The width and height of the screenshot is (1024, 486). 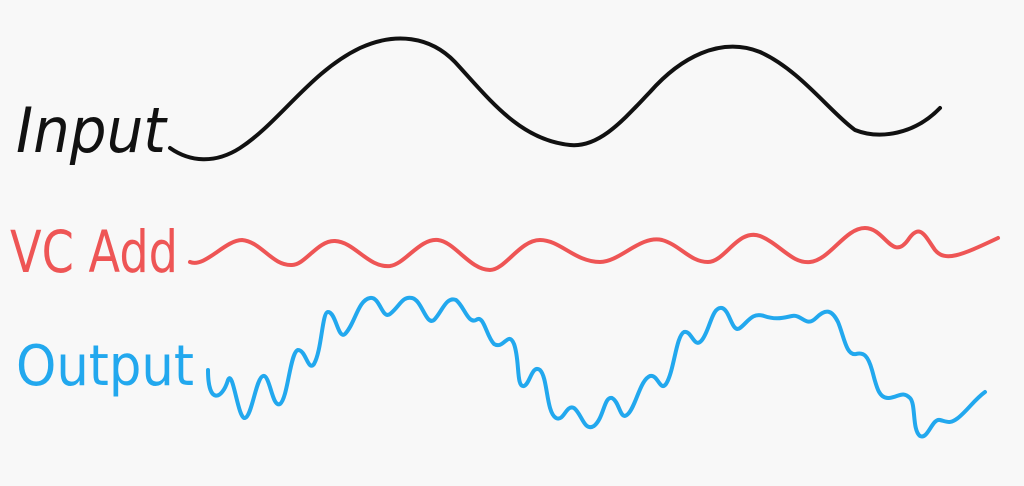 What do you see at coordinates (105, 366) in the screenshot?
I see `output-label: Output` at bounding box center [105, 366].